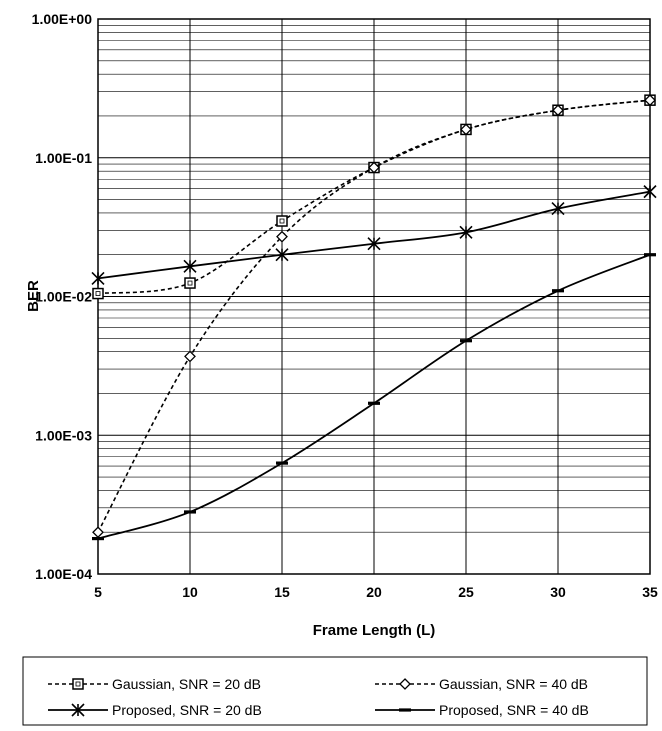  I want to click on legend-label: Proposed, SNR = 40 dB, so click(514, 710).